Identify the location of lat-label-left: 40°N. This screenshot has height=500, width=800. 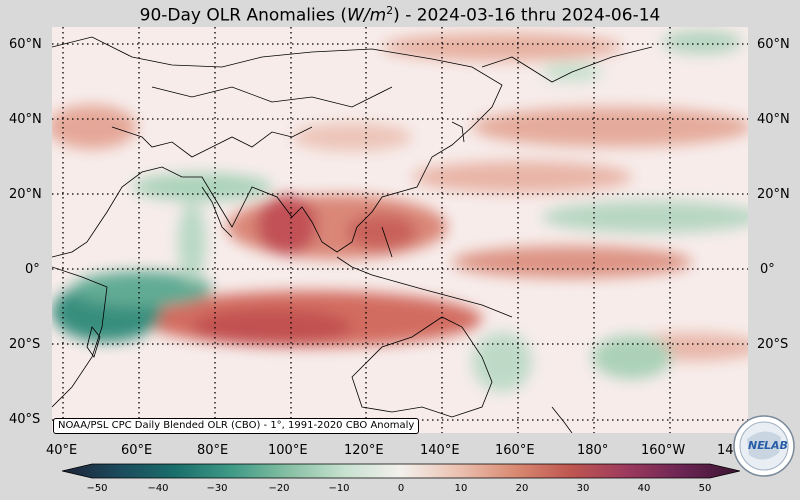
(25, 119).